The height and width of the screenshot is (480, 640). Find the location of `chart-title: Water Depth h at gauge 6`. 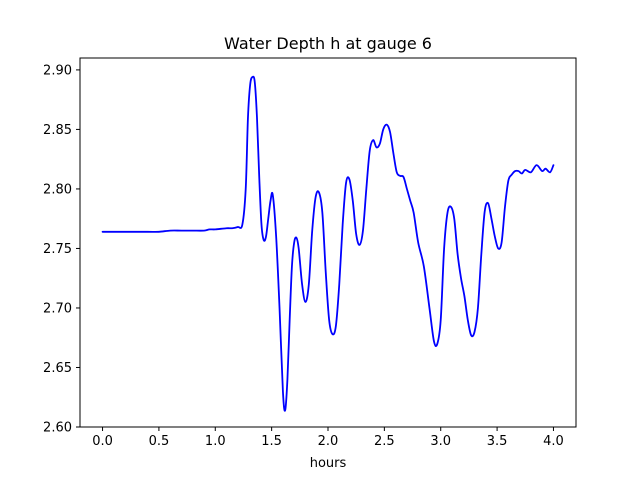

chart-title: Water Depth h at gauge 6 is located at coordinates (328, 43).